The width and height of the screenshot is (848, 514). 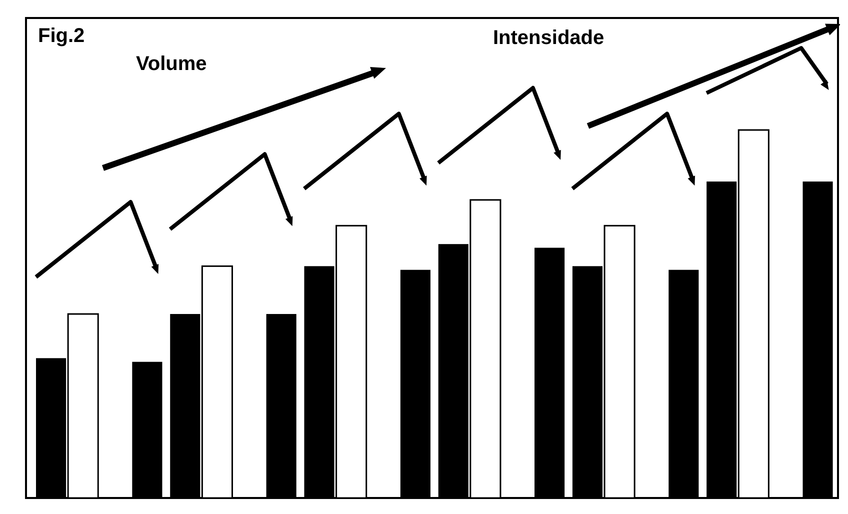 What do you see at coordinates (61, 36) in the screenshot?
I see `chart-title: Fig.2` at bounding box center [61, 36].